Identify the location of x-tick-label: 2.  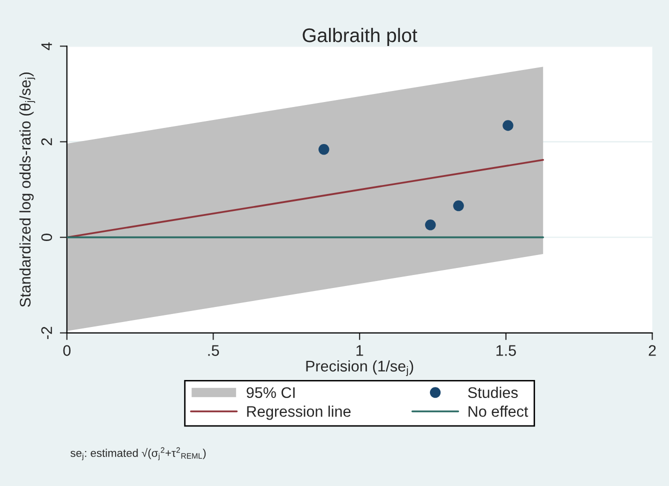
(652, 350).